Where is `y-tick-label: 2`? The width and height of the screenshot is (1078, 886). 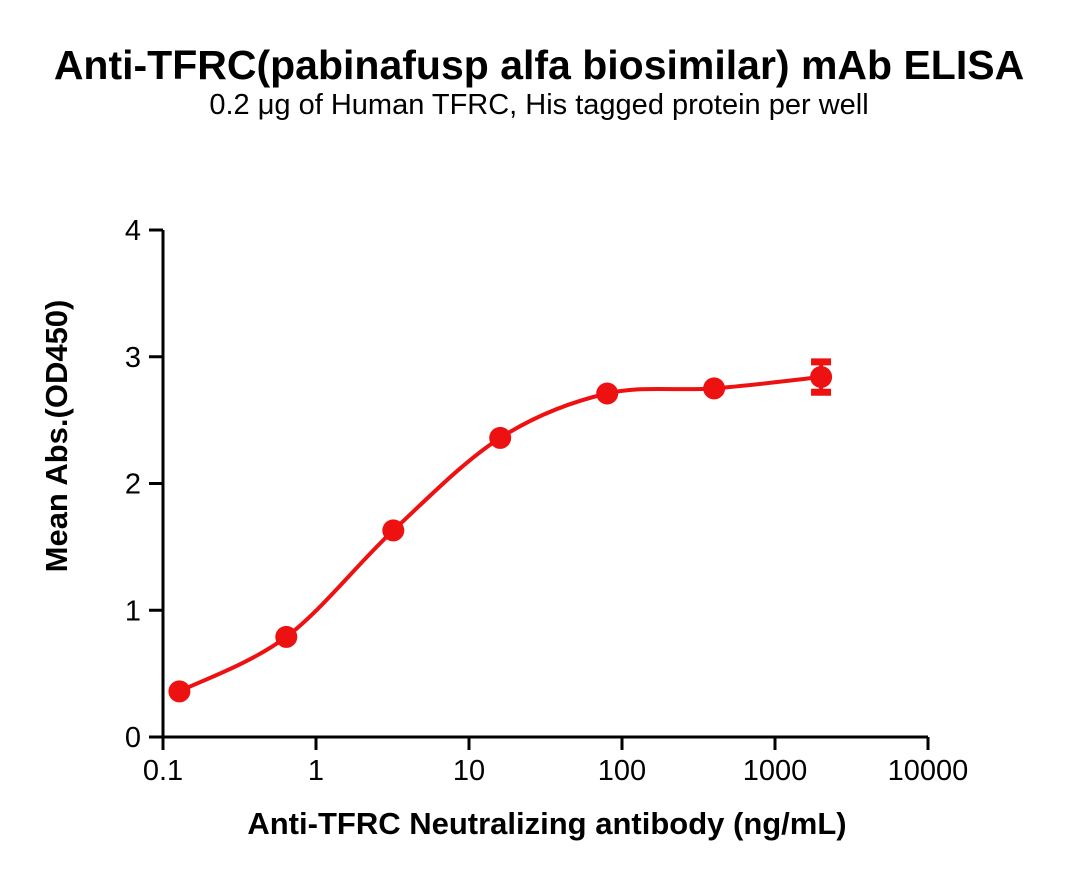
y-tick-label: 2 is located at coordinates (133, 485).